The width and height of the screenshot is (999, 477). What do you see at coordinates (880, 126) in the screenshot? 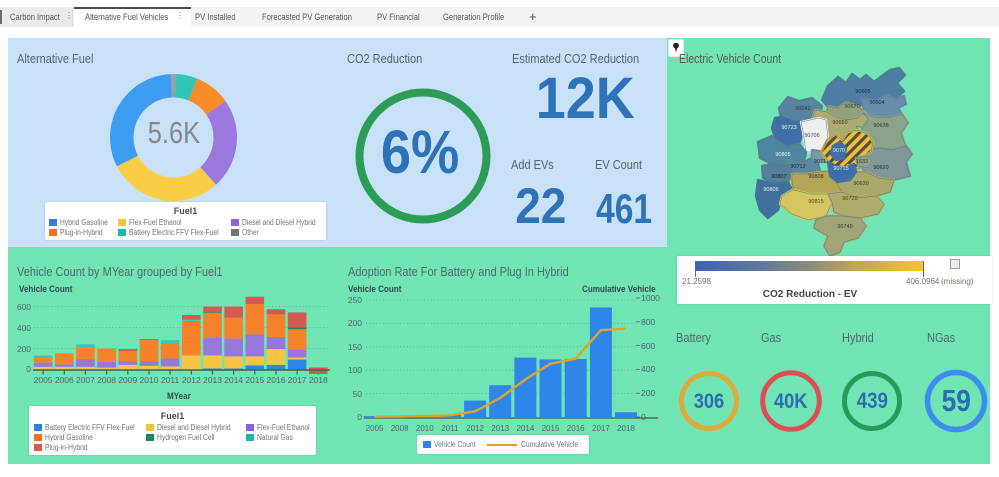
I see `svg-text: 90638` at bounding box center [880, 126].